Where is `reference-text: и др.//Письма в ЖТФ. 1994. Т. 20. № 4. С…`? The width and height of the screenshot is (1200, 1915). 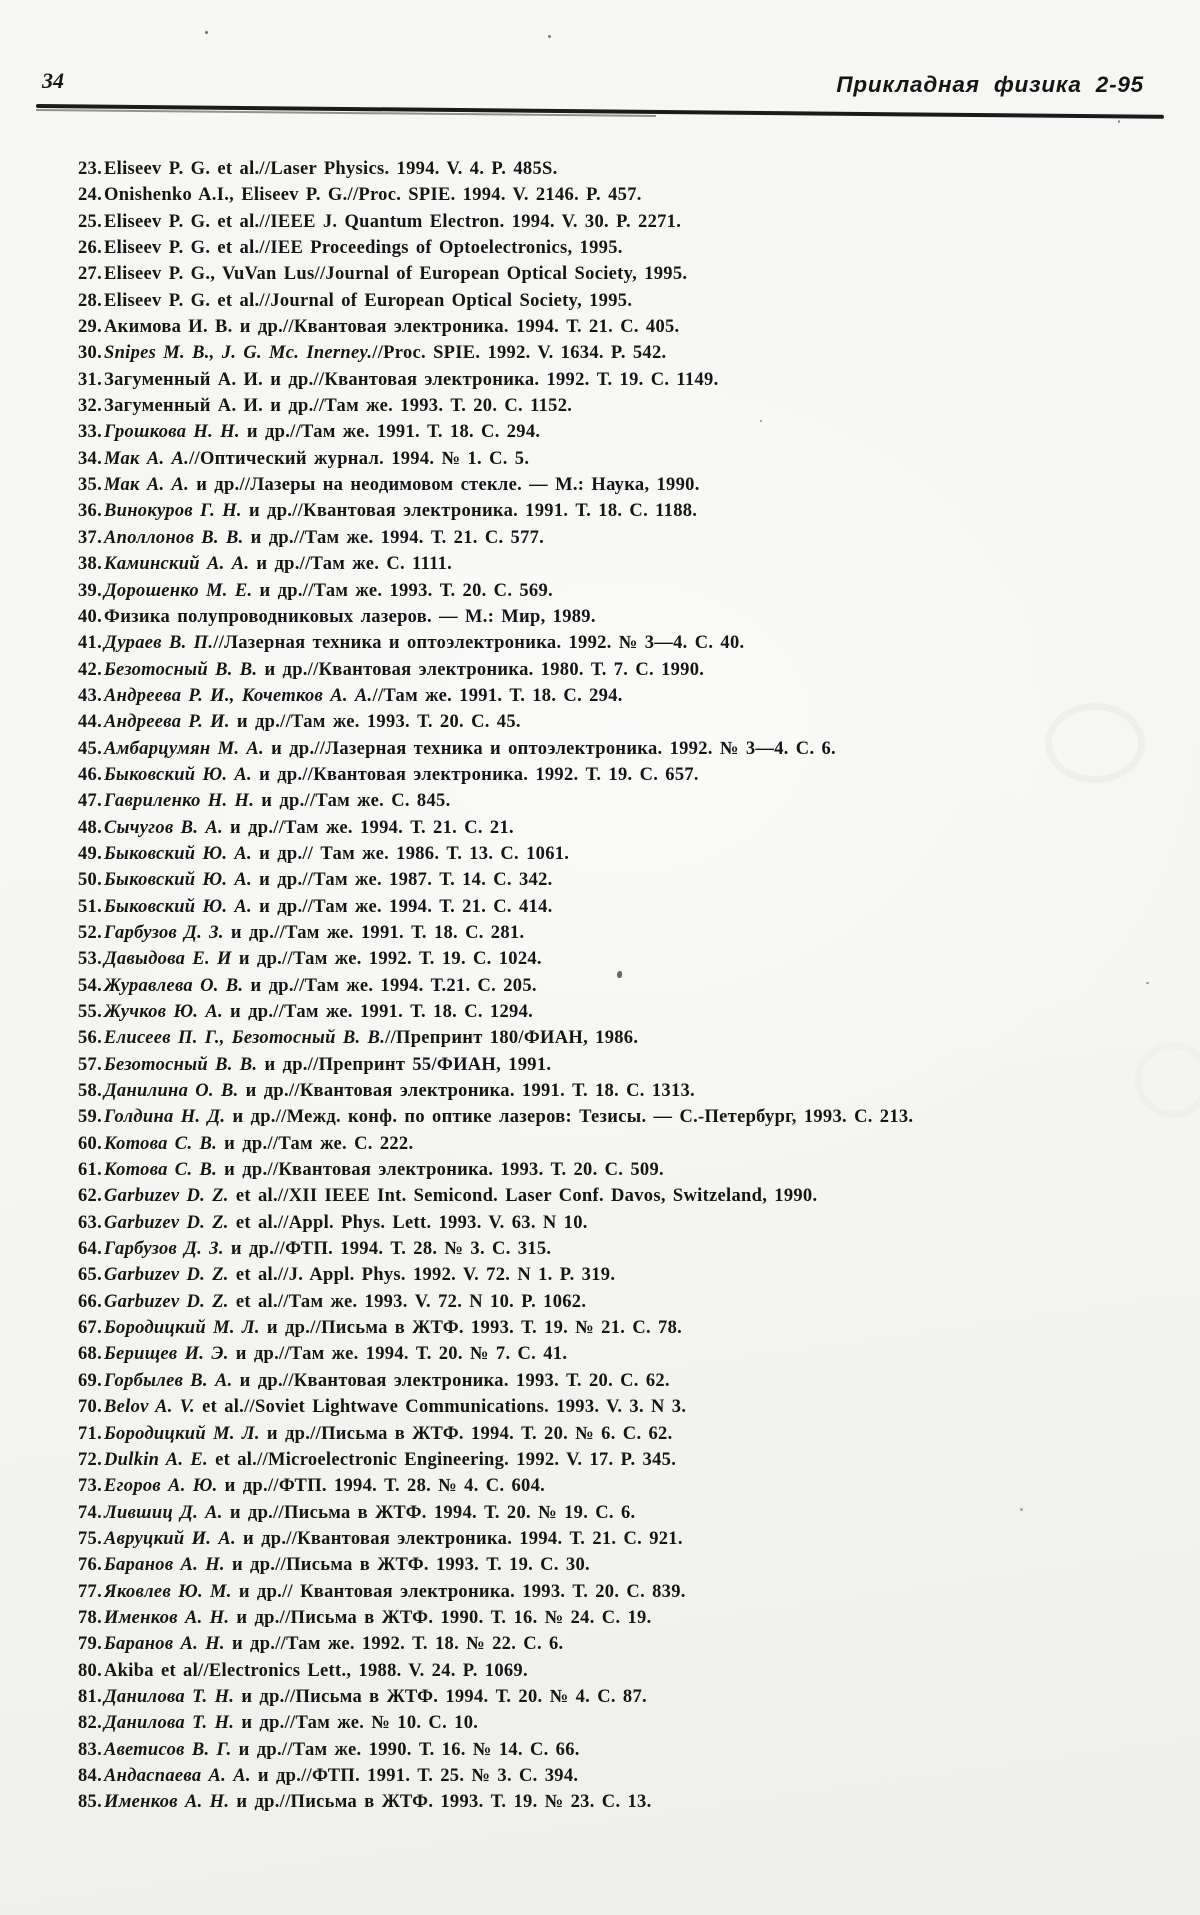
reference-text: и др.//Письма в ЖТФ. 1994. Т. 20. № 4. С… is located at coordinates (440, 1696).